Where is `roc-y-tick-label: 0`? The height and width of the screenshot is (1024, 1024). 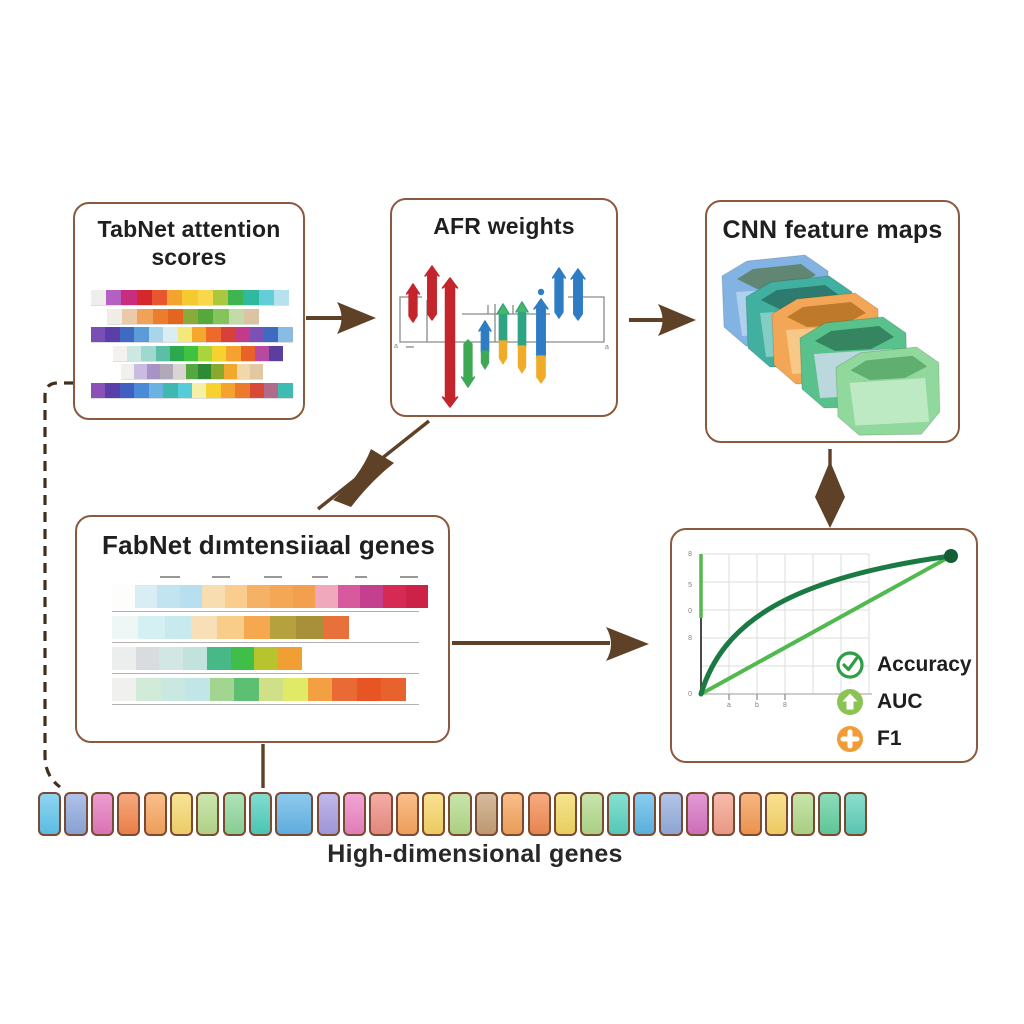 roc-y-tick-label: 0 is located at coordinates (690, 694).